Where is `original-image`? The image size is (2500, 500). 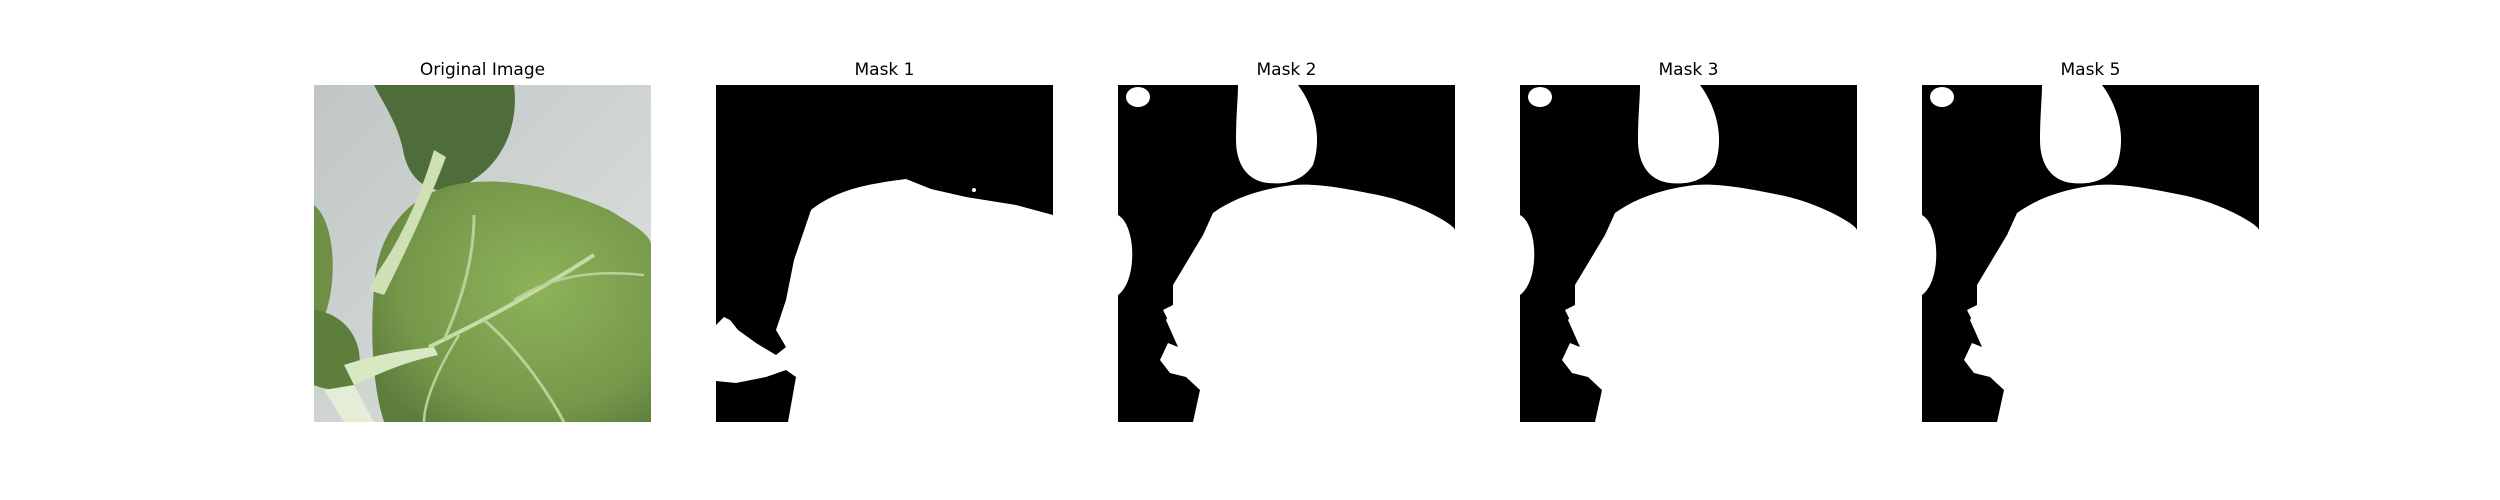 original-image is located at coordinates (482, 253).